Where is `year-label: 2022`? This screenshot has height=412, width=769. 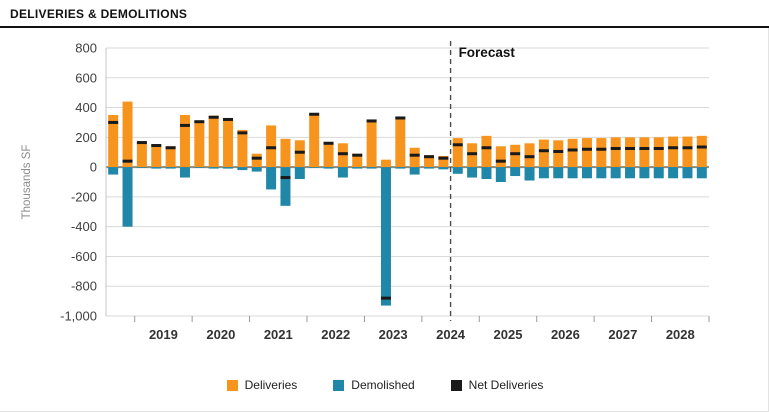 year-label: 2022 is located at coordinates (335, 334).